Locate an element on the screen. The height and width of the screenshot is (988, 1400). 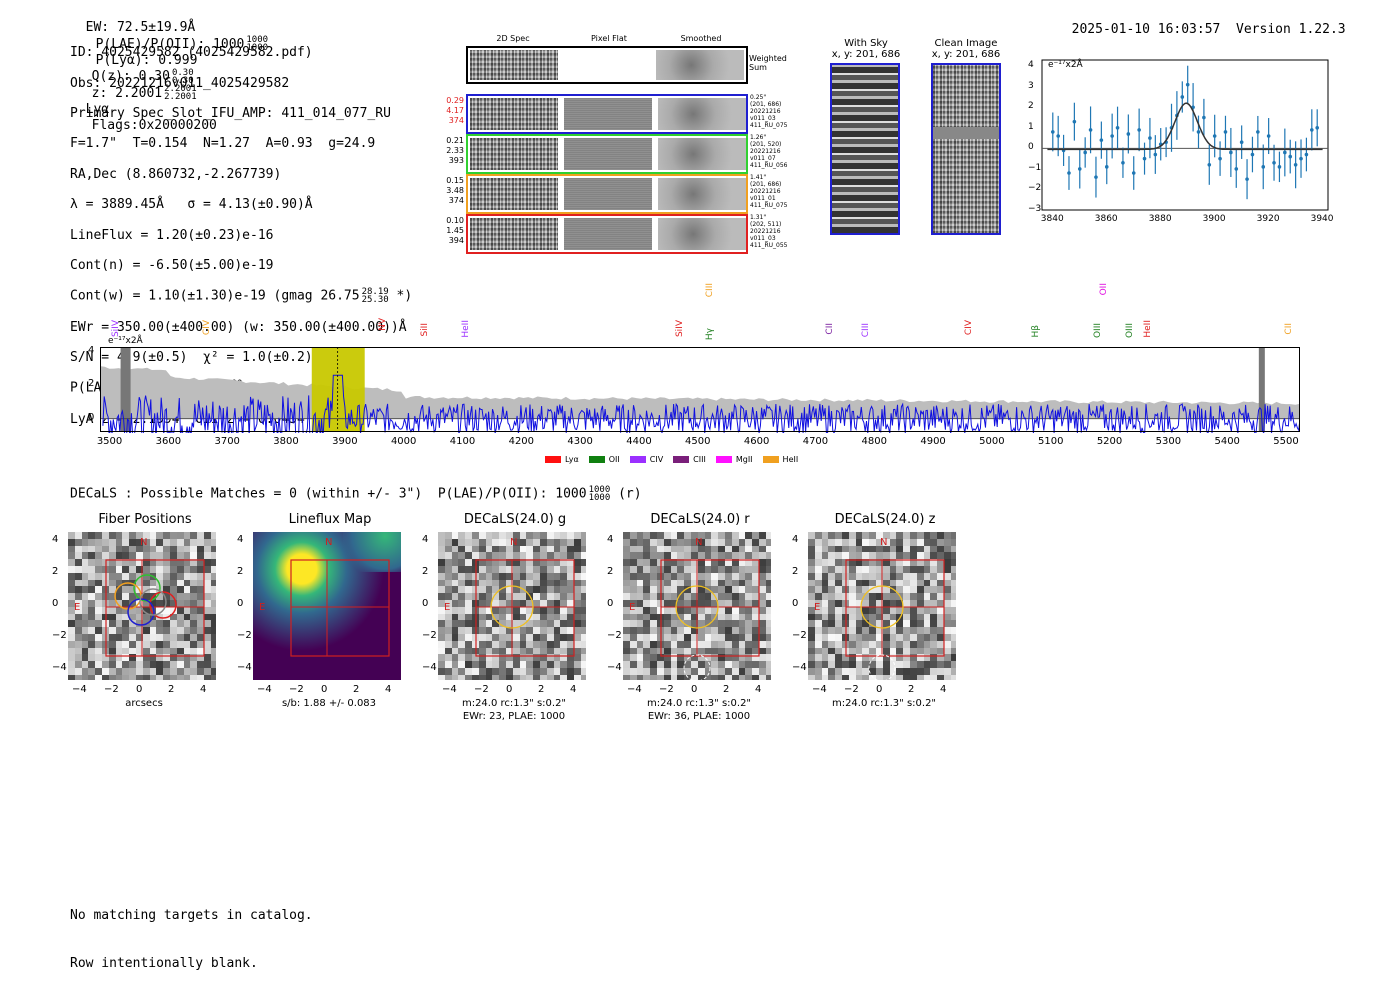
cutout-info-line: 0.25" is located at coordinates (758, 97).